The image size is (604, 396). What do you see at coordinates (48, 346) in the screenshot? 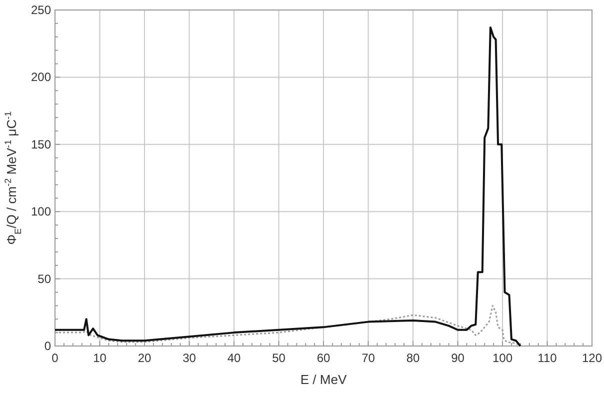
I see `y-tick-label: 0` at bounding box center [48, 346].